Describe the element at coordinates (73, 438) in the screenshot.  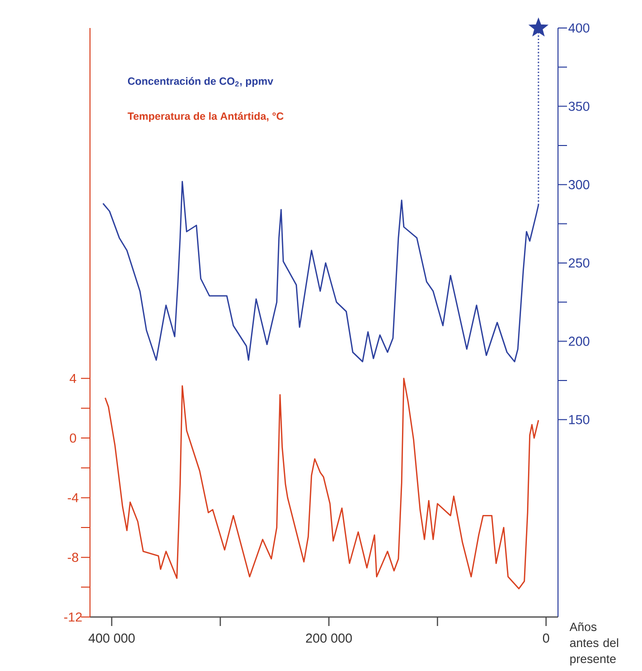
I see `y-tick-label: 0` at that location.